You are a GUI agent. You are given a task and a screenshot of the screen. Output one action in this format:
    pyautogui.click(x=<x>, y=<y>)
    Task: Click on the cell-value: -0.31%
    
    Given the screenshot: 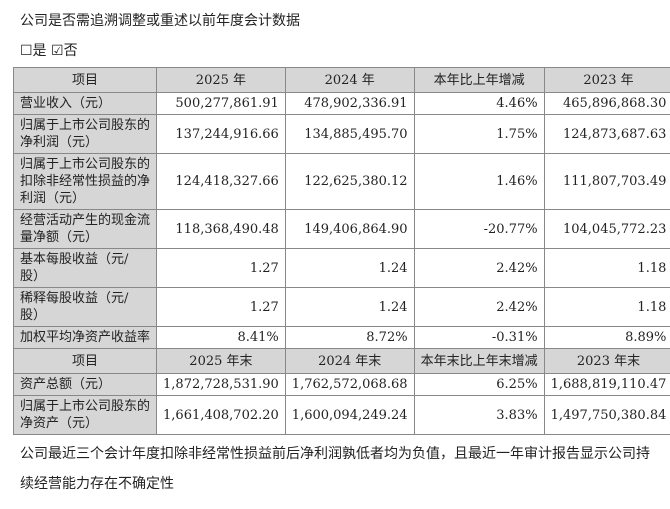 What is the action you would take?
    pyautogui.click(x=479, y=338)
    